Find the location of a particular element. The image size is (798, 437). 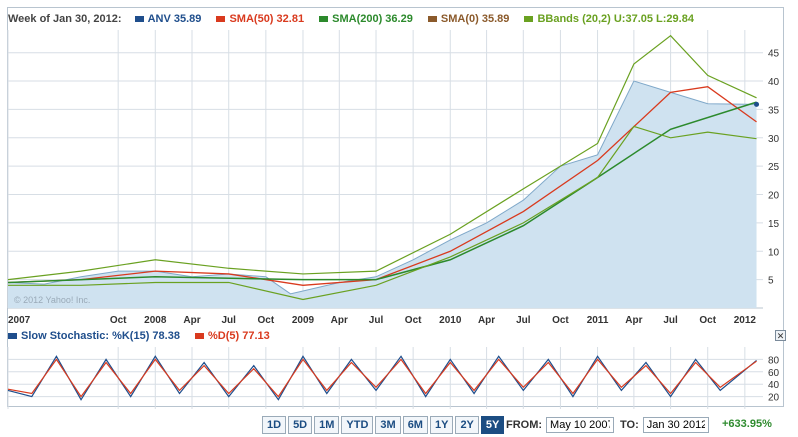

from-label: FROM: is located at coordinates (524, 425).